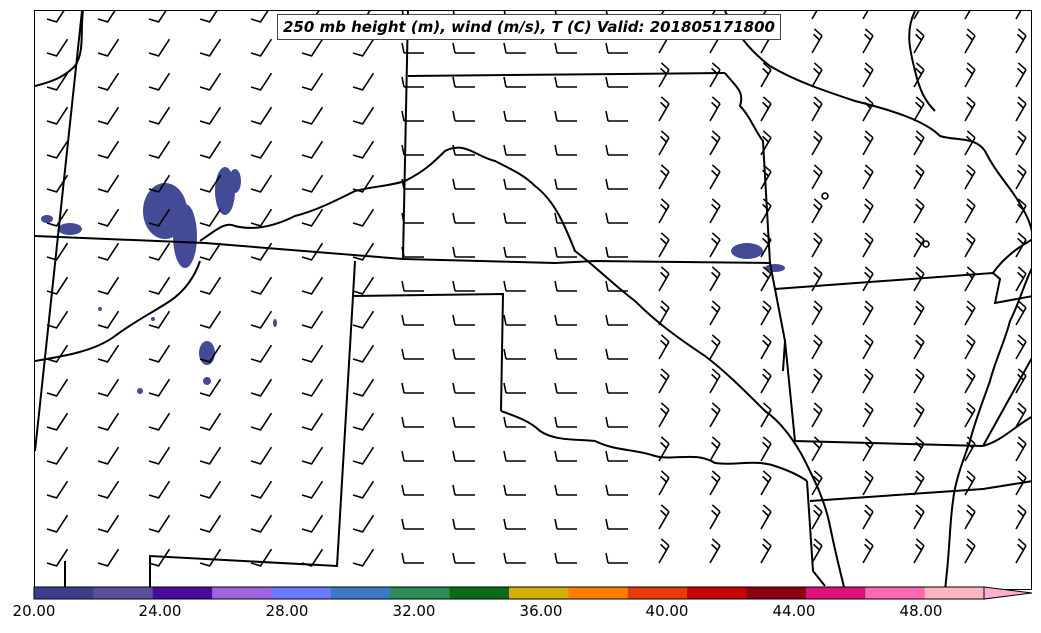 The height and width of the screenshot is (633, 1041). I want to click on colorbar-extend-arrow, so click(1008, 593).